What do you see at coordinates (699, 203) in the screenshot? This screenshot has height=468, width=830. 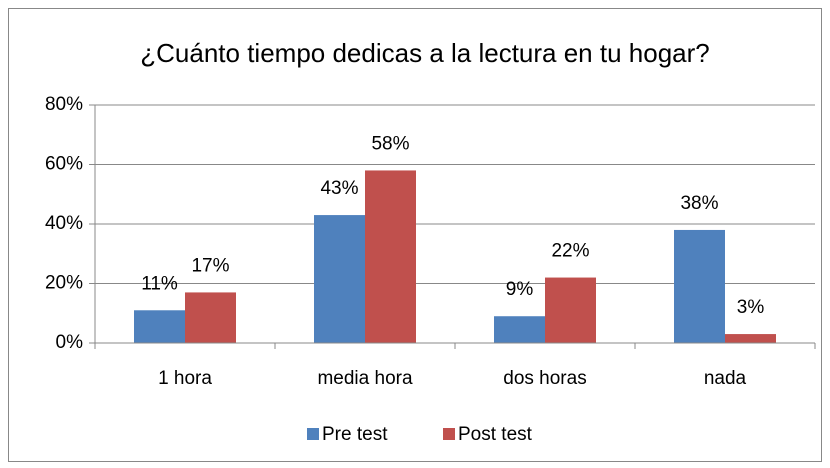 I see `data-label: 38%` at bounding box center [699, 203].